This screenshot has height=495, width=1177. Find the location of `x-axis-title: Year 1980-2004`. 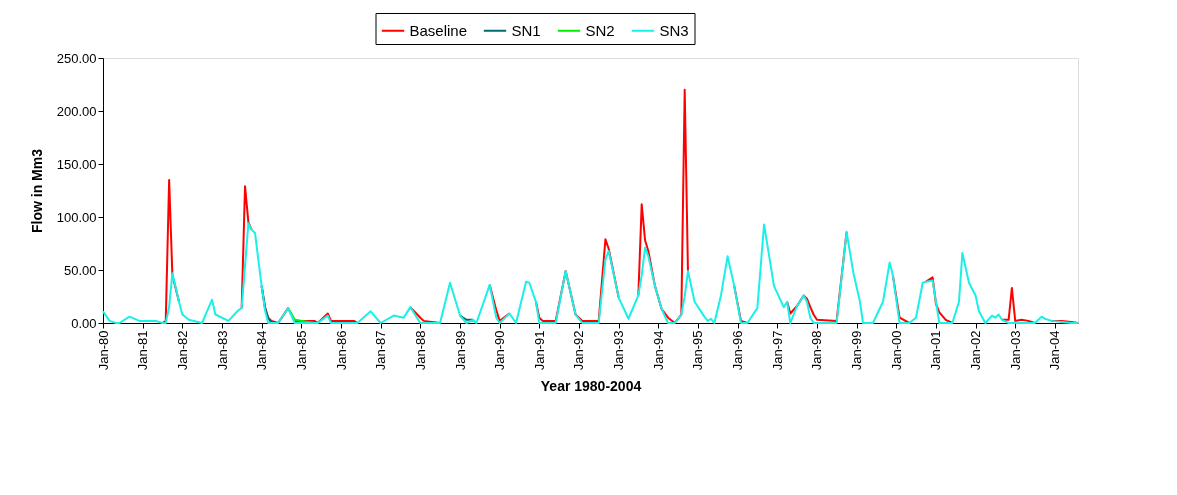

x-axis-title: Year 1980-2004 is located at coordinates (591, 386).